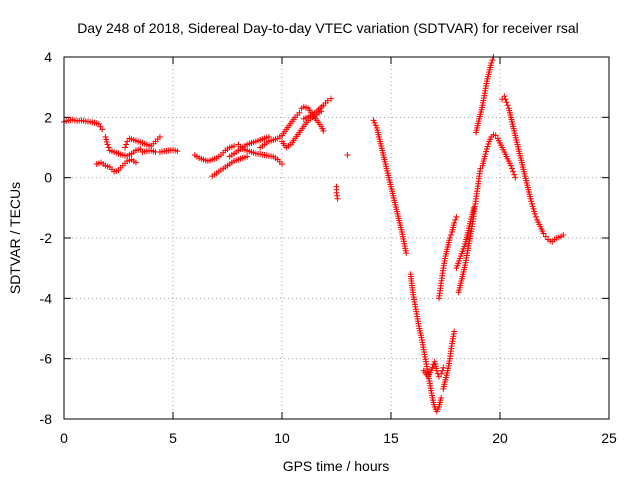 The image size is (640, 480). Describe the element at coordinates (46, 419) in the screenshot. I see `y-tick-label: -8` at that location.